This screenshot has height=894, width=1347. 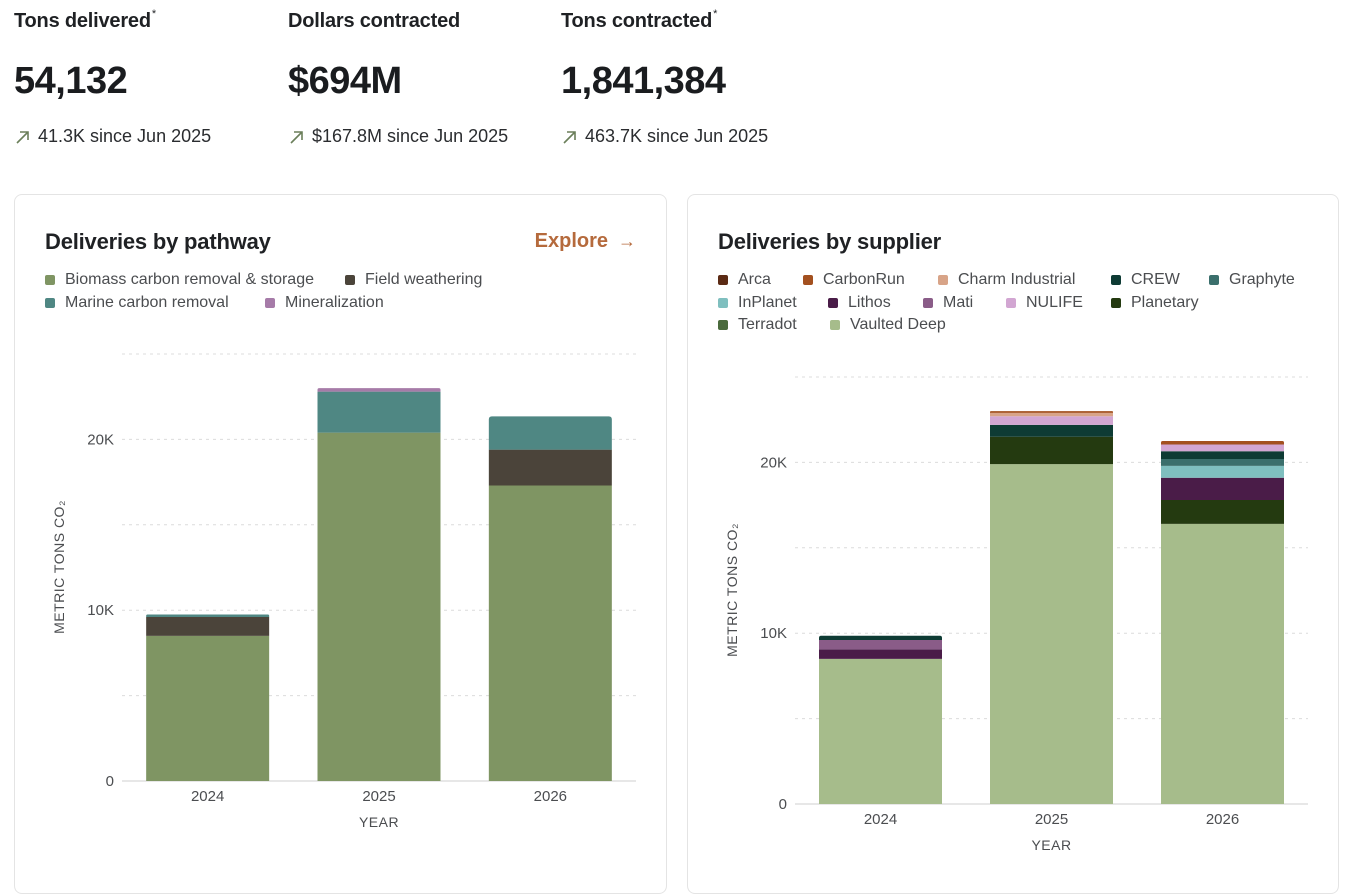 I want to click on legend-item-vaulted-deep: Vaulted Deep, so click(x=888, y=325).